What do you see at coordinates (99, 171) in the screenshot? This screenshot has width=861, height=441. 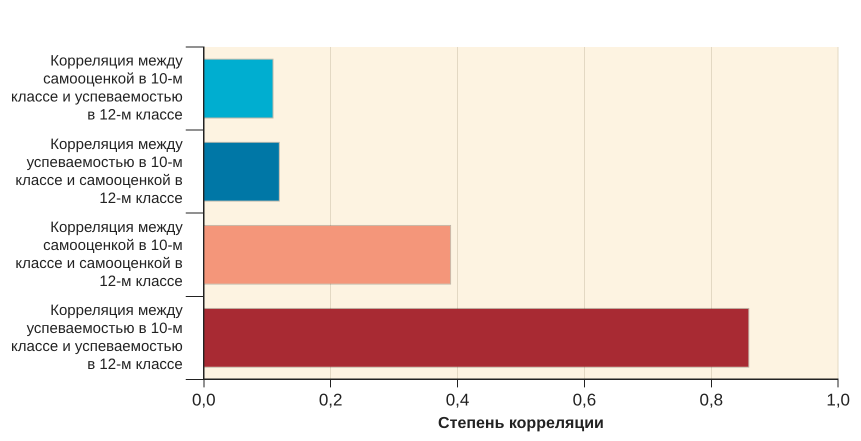 I see `y-tick-label: Корреляция между успеваемостью в 10-м классе и самооценкой в 12-м классе` at bounding box center [99, 171].